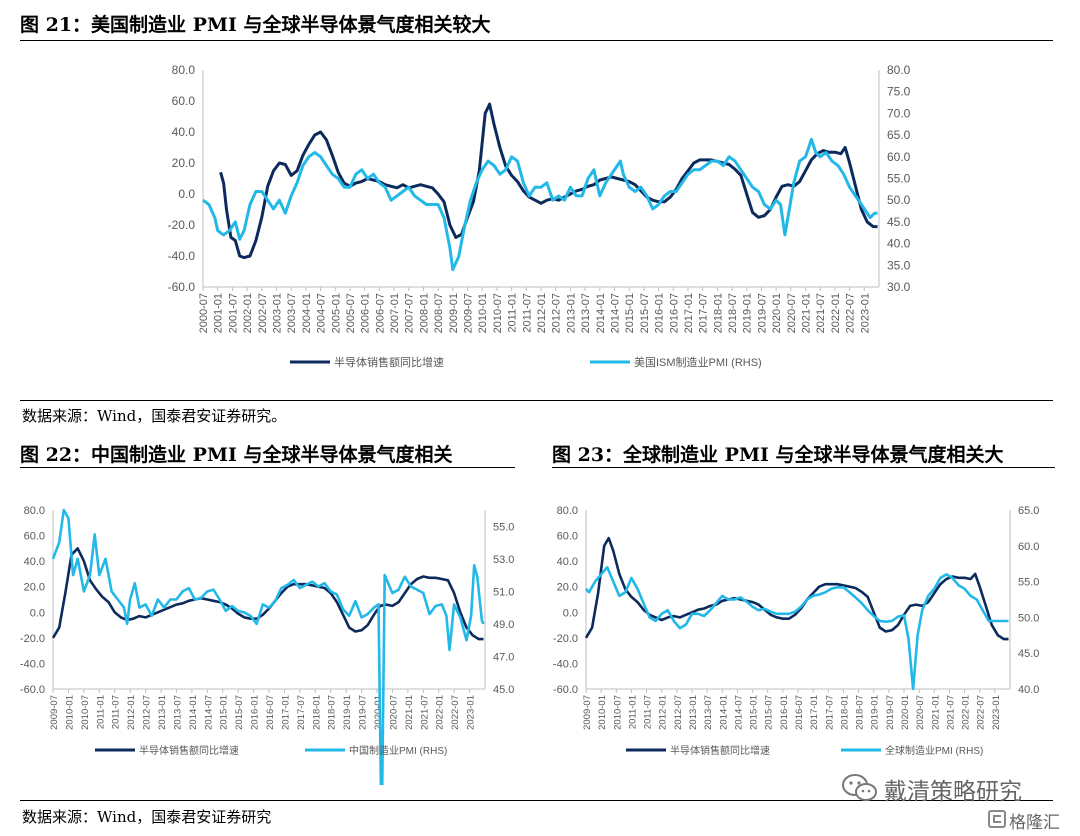 The height and width of the screenshot is (836, 1080). I want to click on right-tick-label: 35.0, so click(899, 265).